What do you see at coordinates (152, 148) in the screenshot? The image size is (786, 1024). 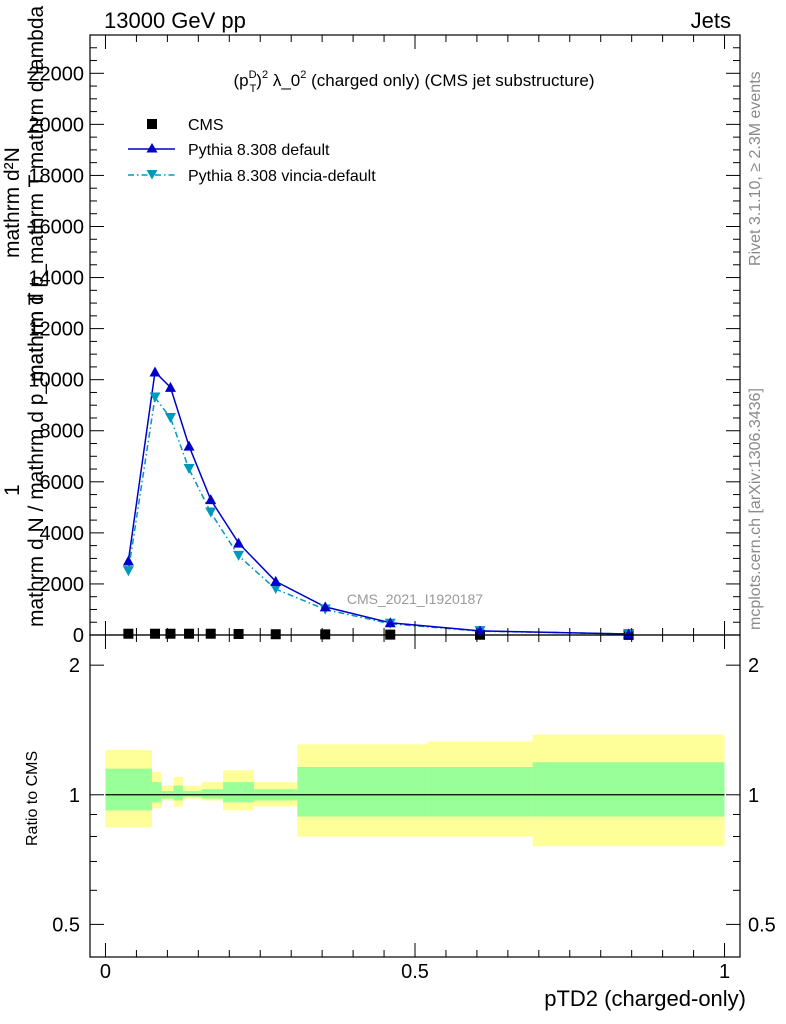 I see `legend-default-marker` at bounding box center [152, 148].